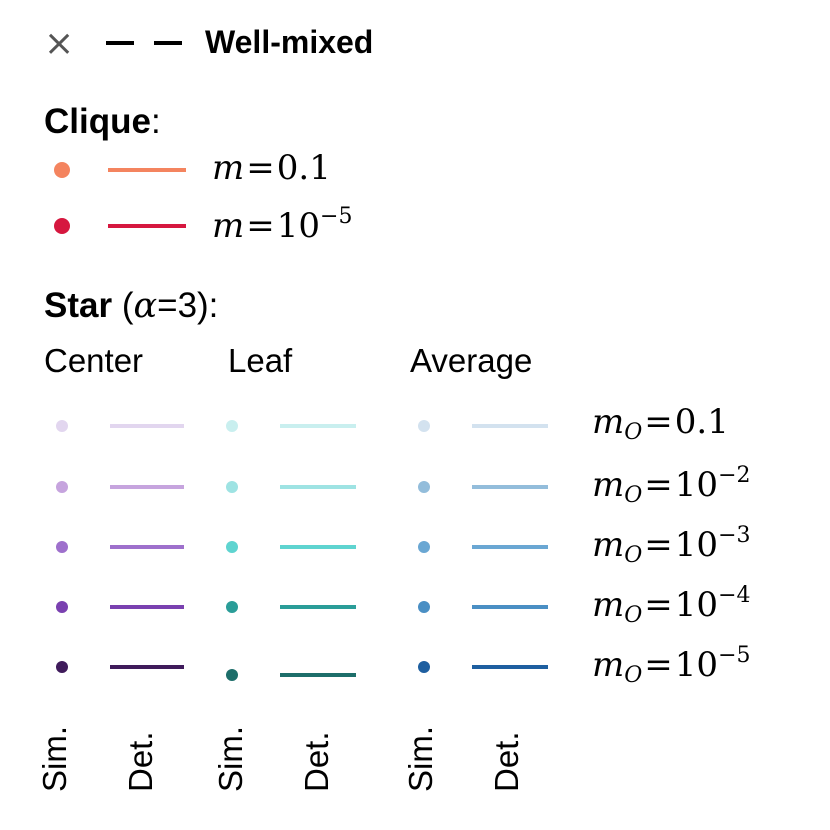 The height and width of the screenshot is (830, 830). I want to click on math-exponent: −3, so click(734, 535).